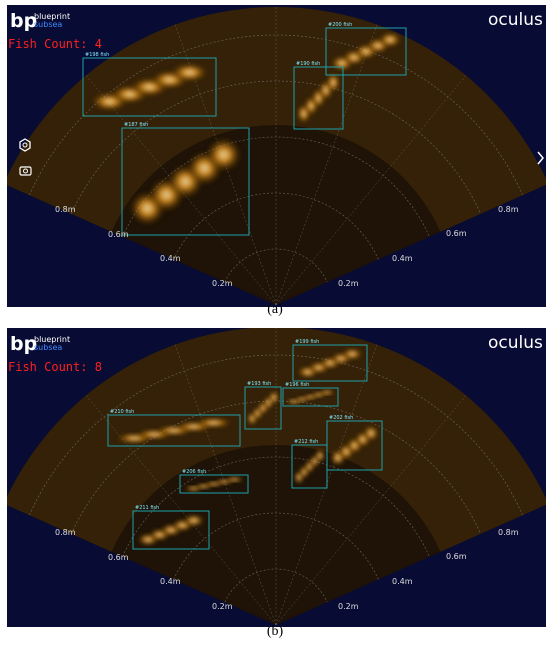  What do you see at coordinates (97, 55) in the screenshot?
I see `detection-label: #198 fish` at bounding box center [97, 55].